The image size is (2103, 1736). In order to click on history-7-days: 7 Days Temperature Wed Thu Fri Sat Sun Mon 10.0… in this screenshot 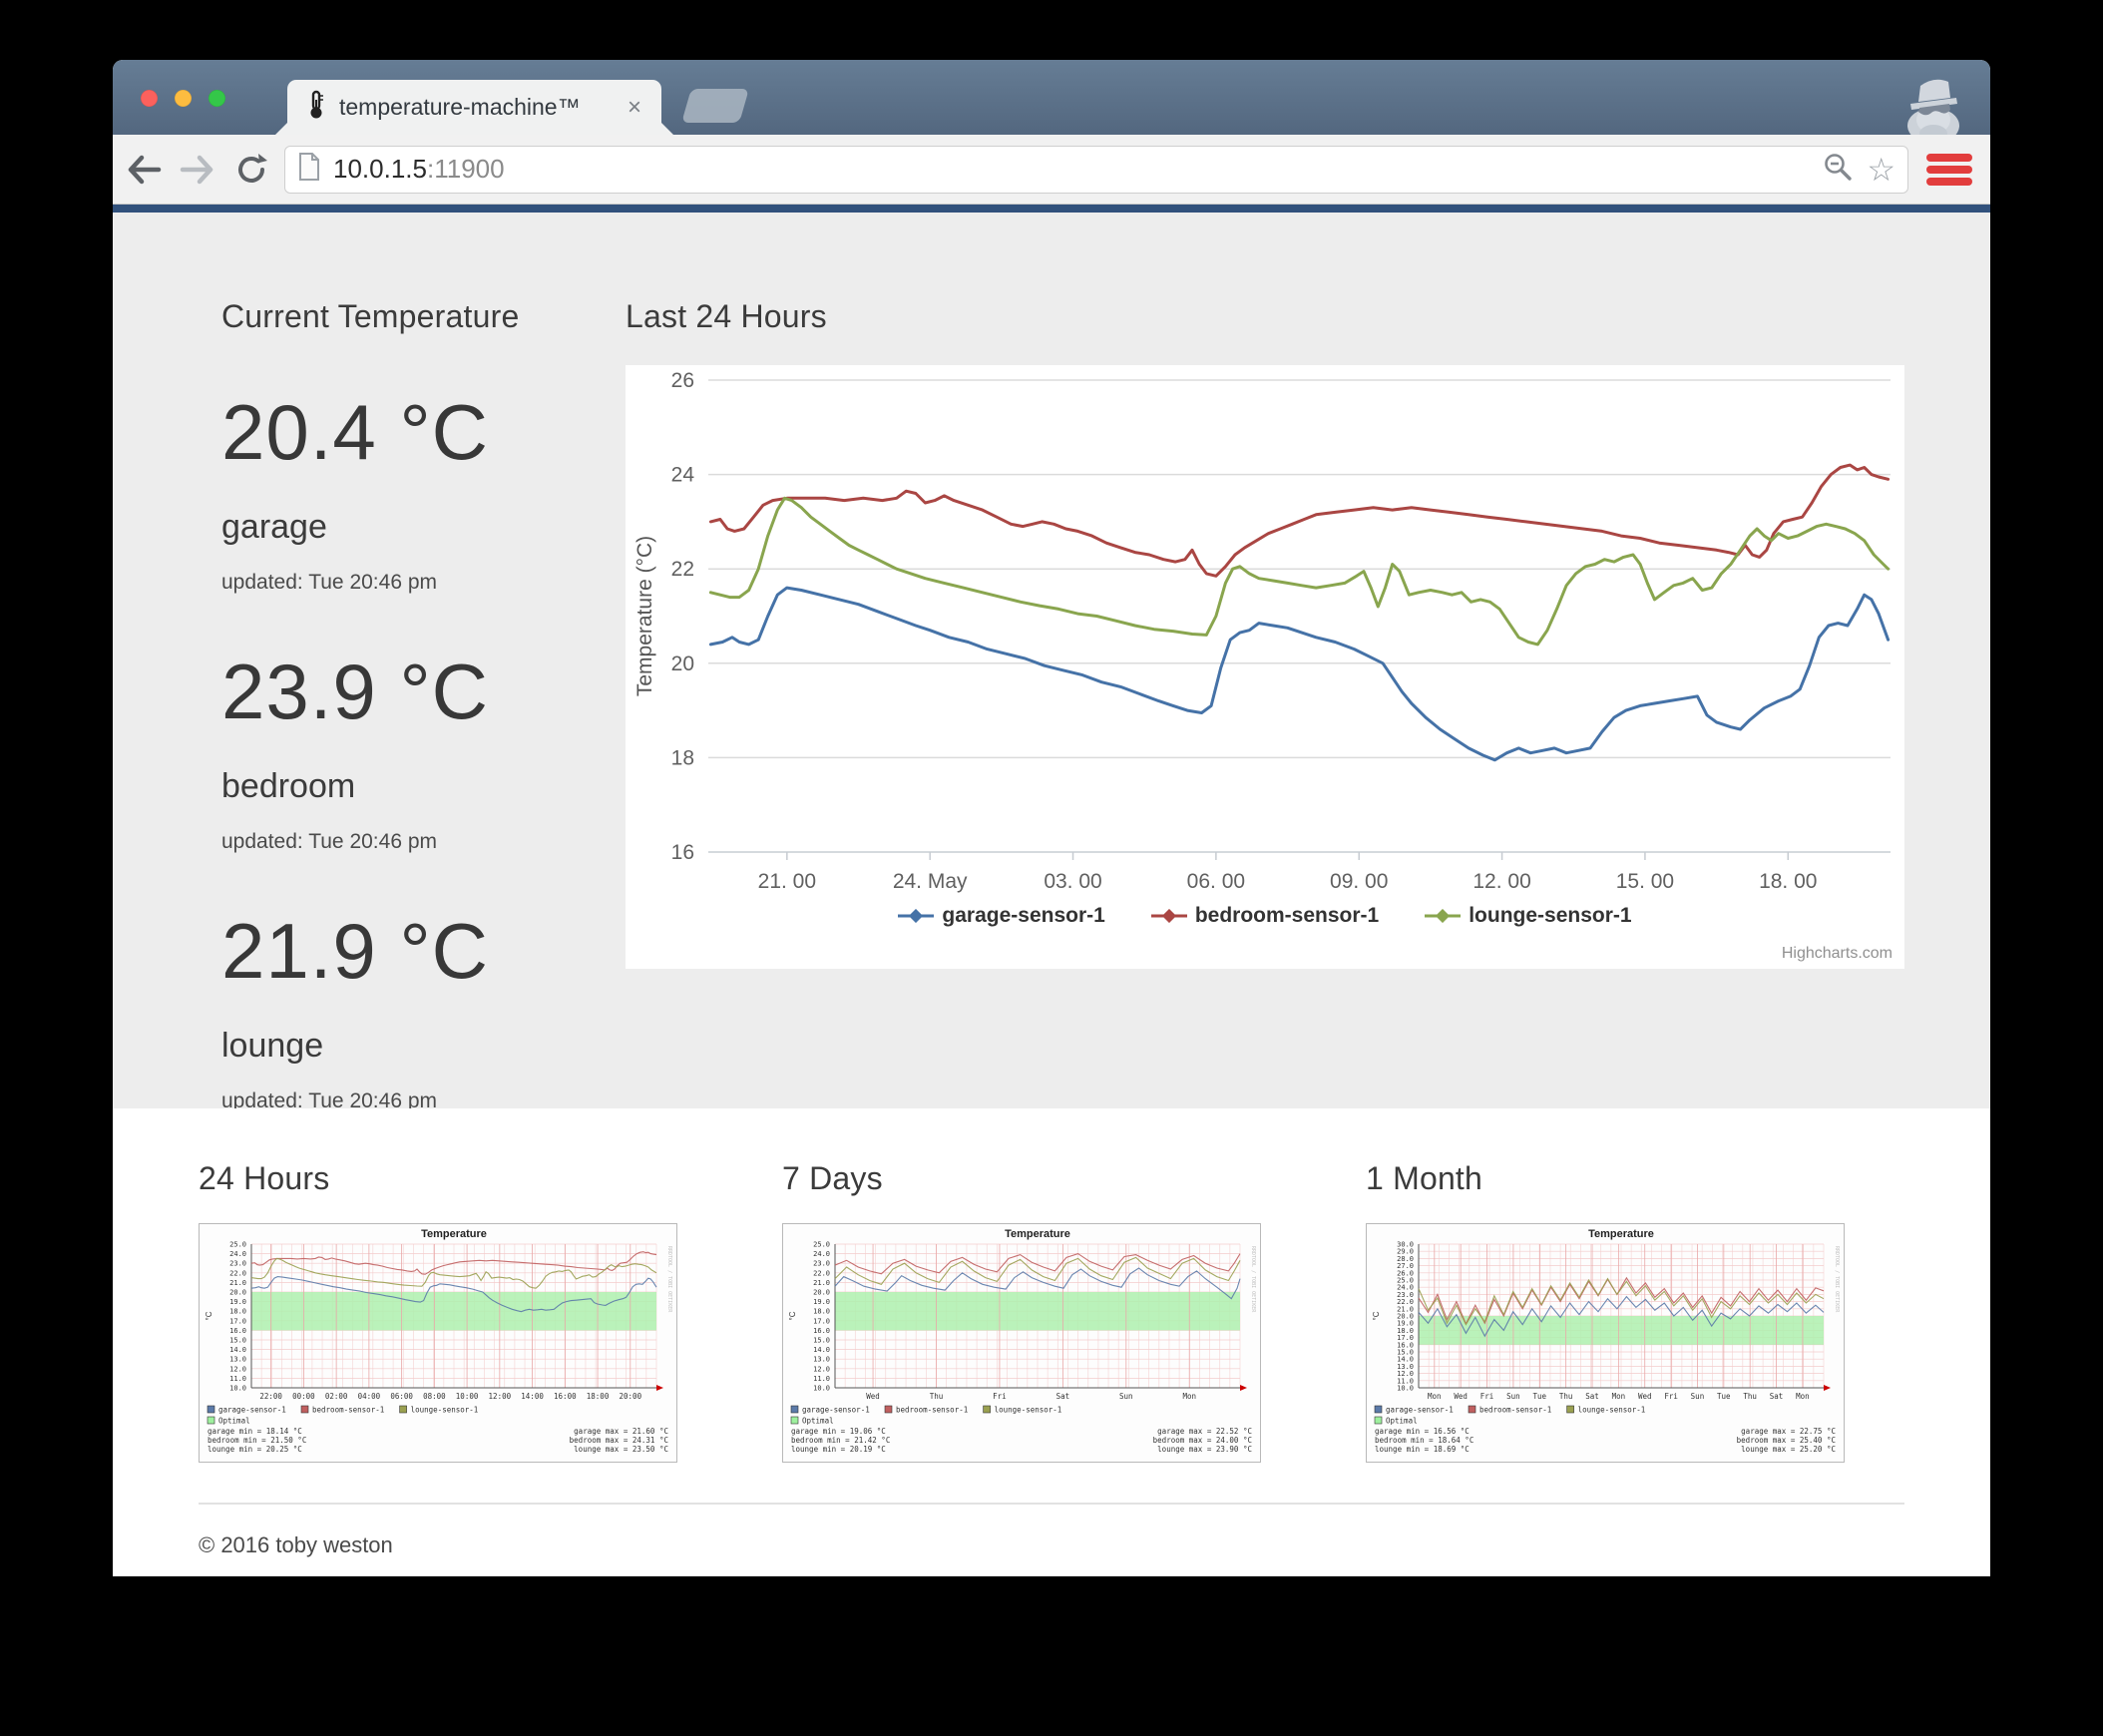, I will do `click(1021, 1311)`.